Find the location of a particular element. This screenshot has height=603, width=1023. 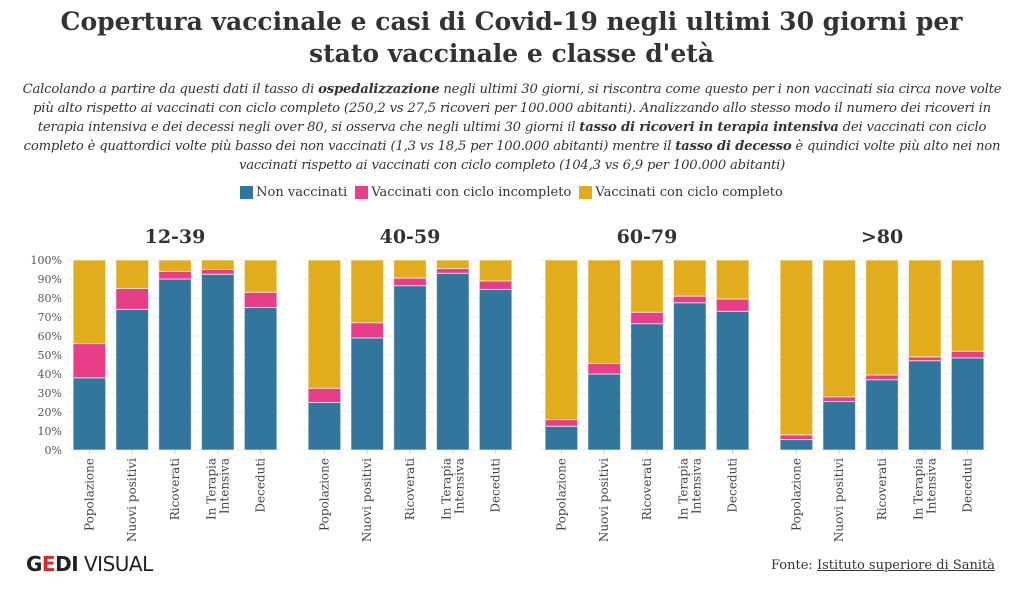

y-tick-label: 10% is located at coordinates (50, 431).